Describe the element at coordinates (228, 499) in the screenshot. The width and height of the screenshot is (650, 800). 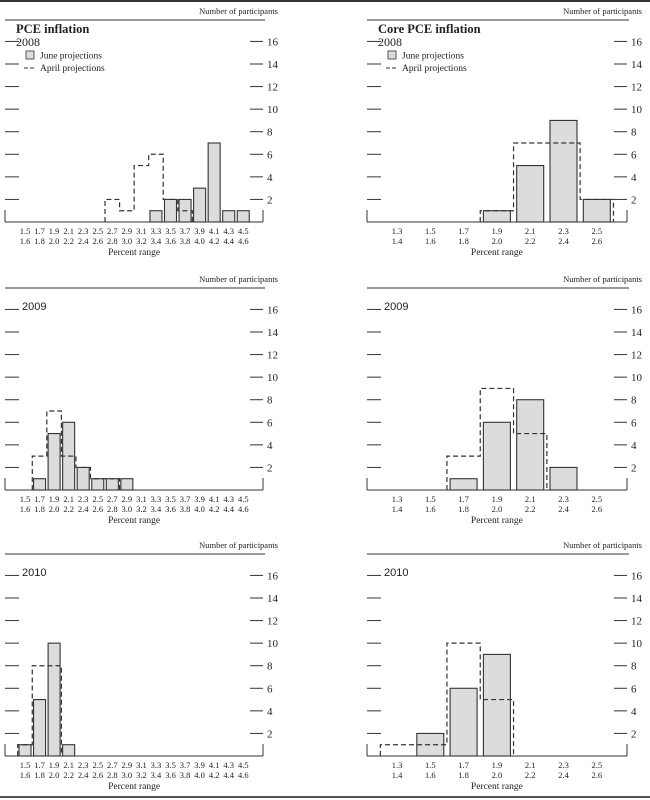
I see `x-tick-label-low: 4.3` at that location.